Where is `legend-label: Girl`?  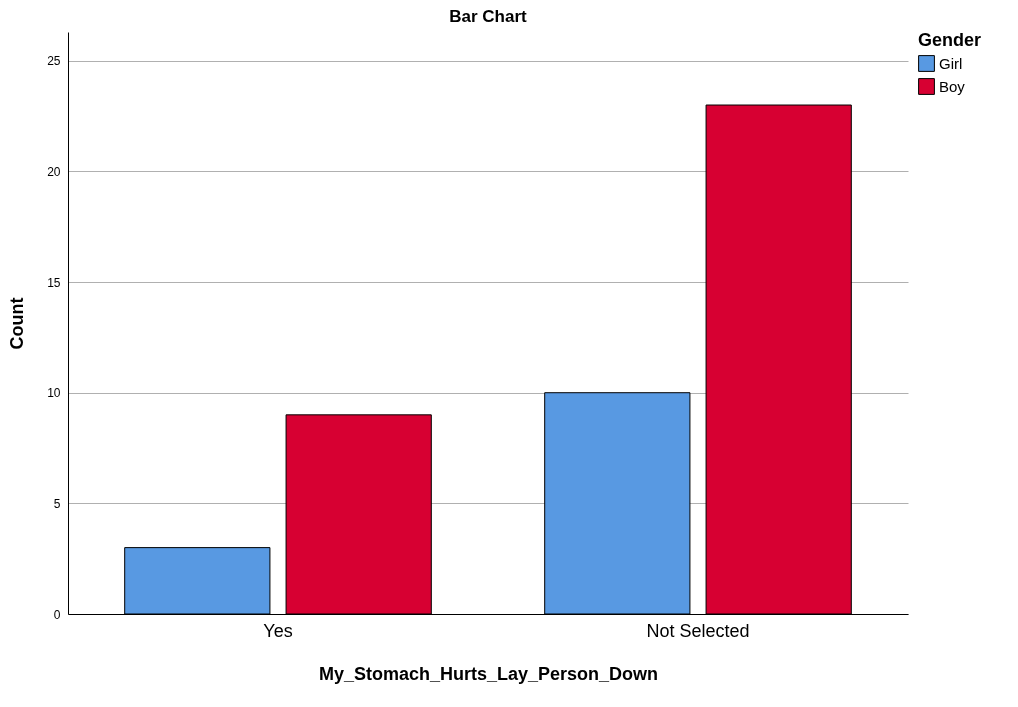 legend-label: Girl is located at coordinates (951, 63).